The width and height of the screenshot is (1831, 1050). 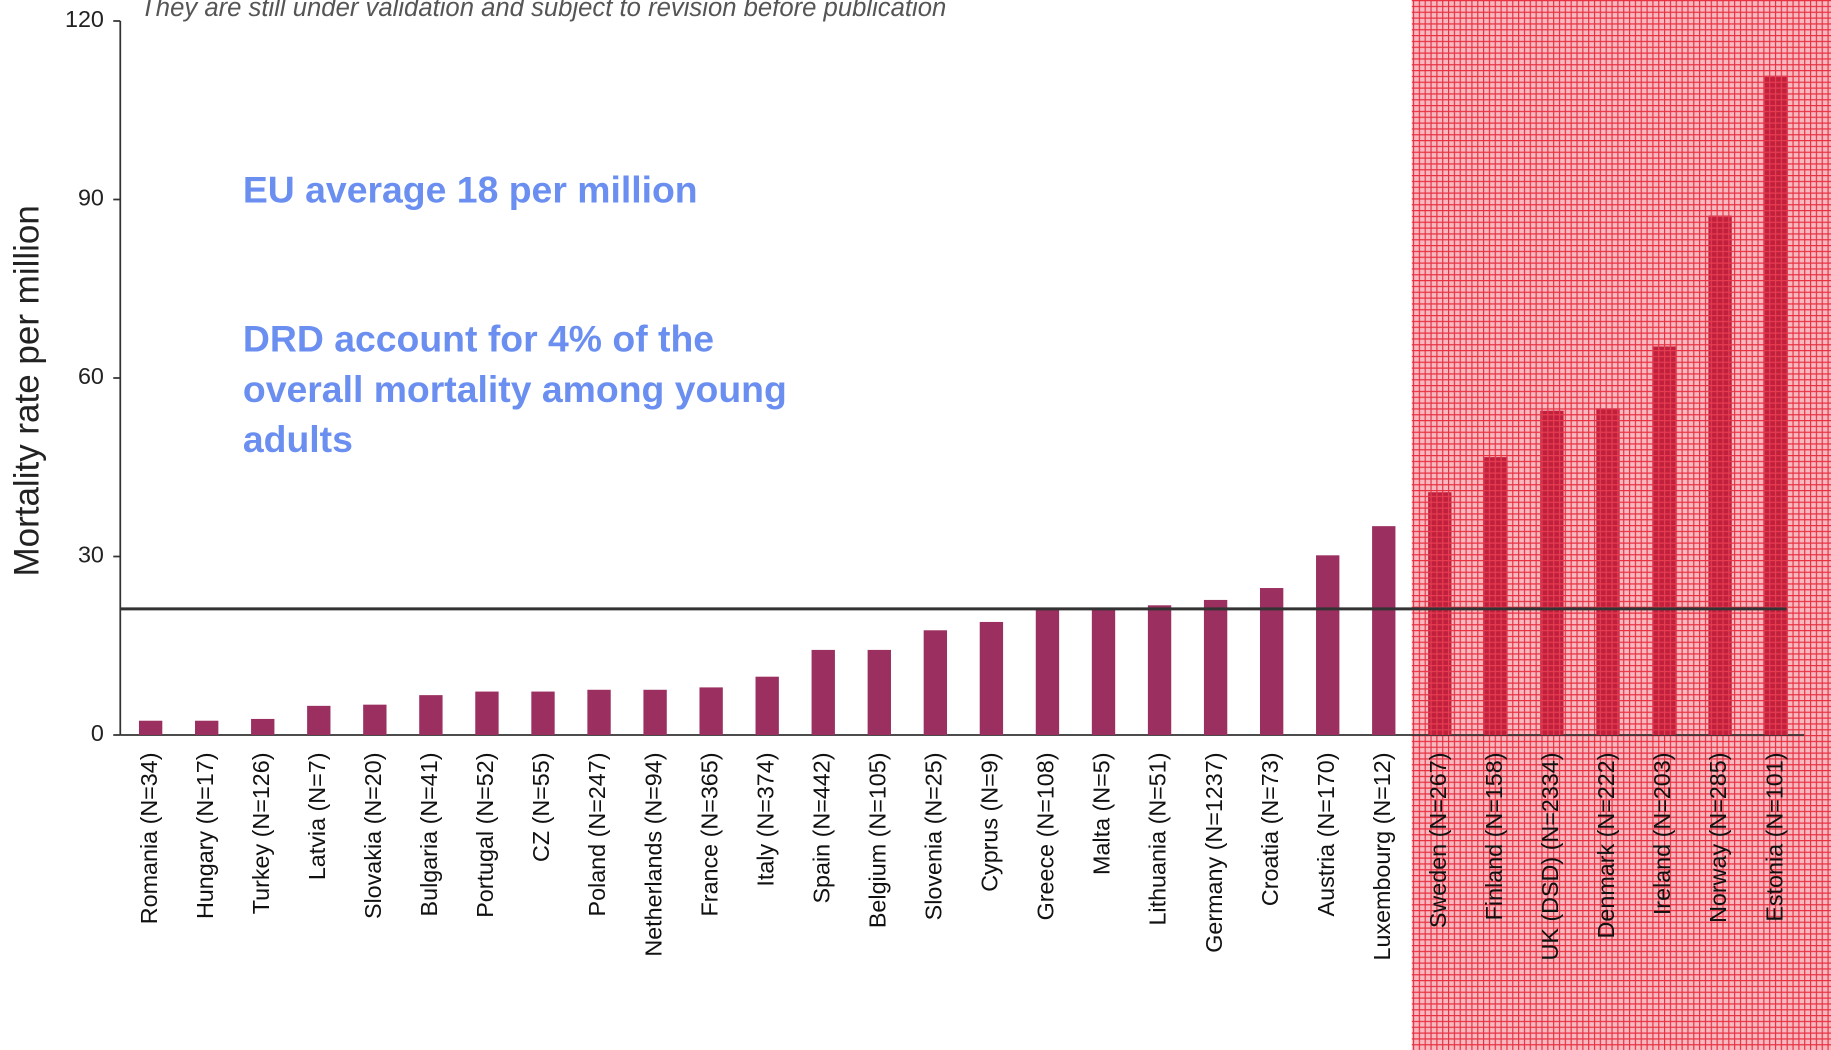 What do you see at coordinates (1326, 835) in the screenshot?
I see `x-tick-label: Austria (N=170)` at bounding box center [1326, 835].